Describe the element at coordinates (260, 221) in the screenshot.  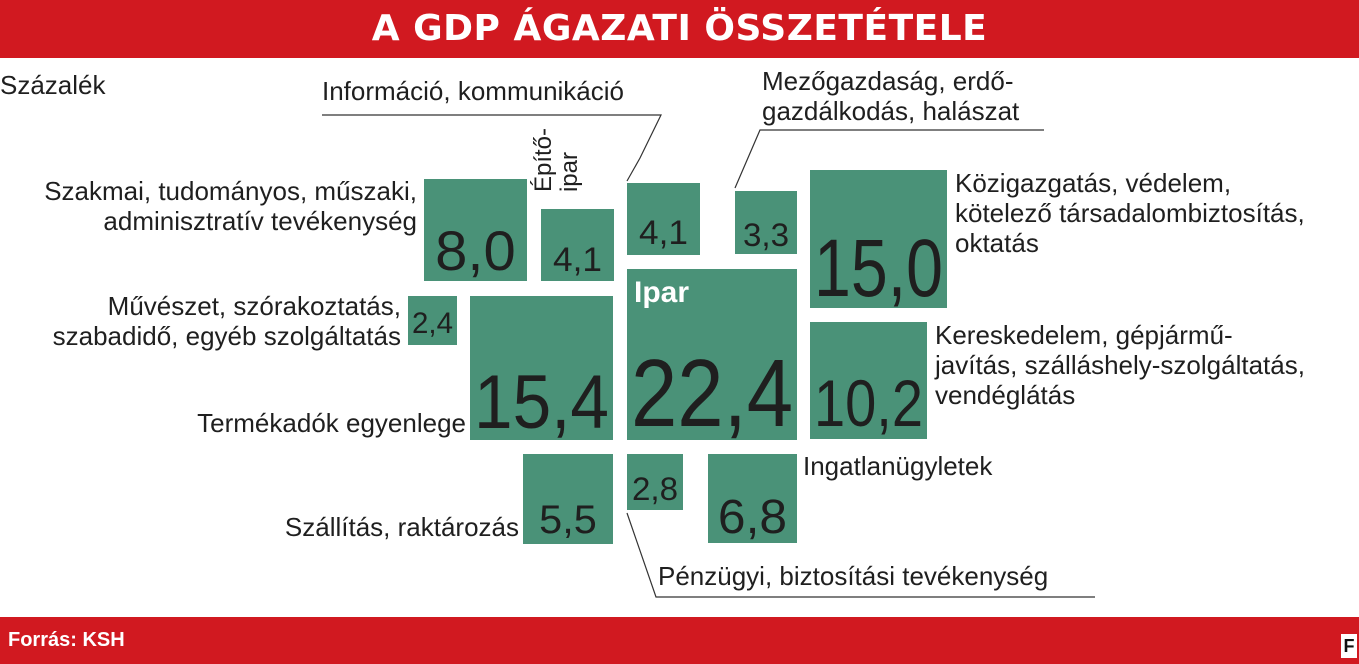
I see `label-szakmai-line2: adminisztratív tevékenység` at that location.